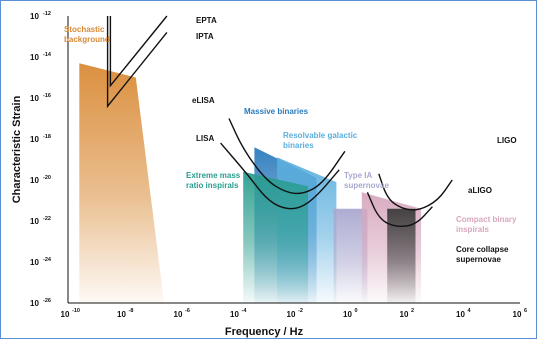 The image size is (537, 339). I want to click on label-core-collapse-supernovae: Core collapse supernovae, so click(482, 254).